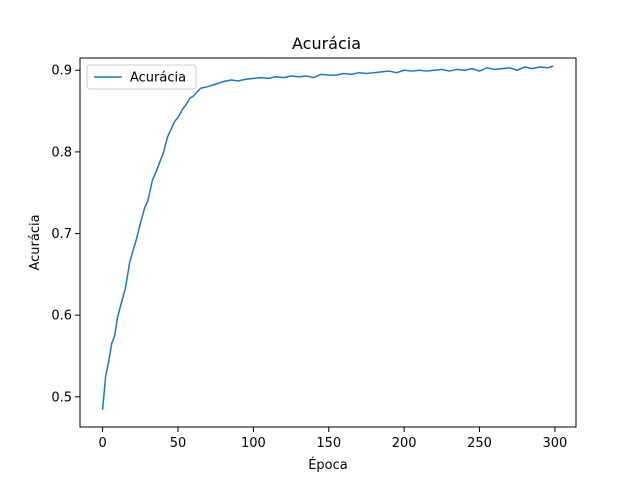 The width and height of the screenshot is (640, 480). Describe the element at coordinates (326, 43) in the screenshot. I see `chart-title: Acurácia` at that location.